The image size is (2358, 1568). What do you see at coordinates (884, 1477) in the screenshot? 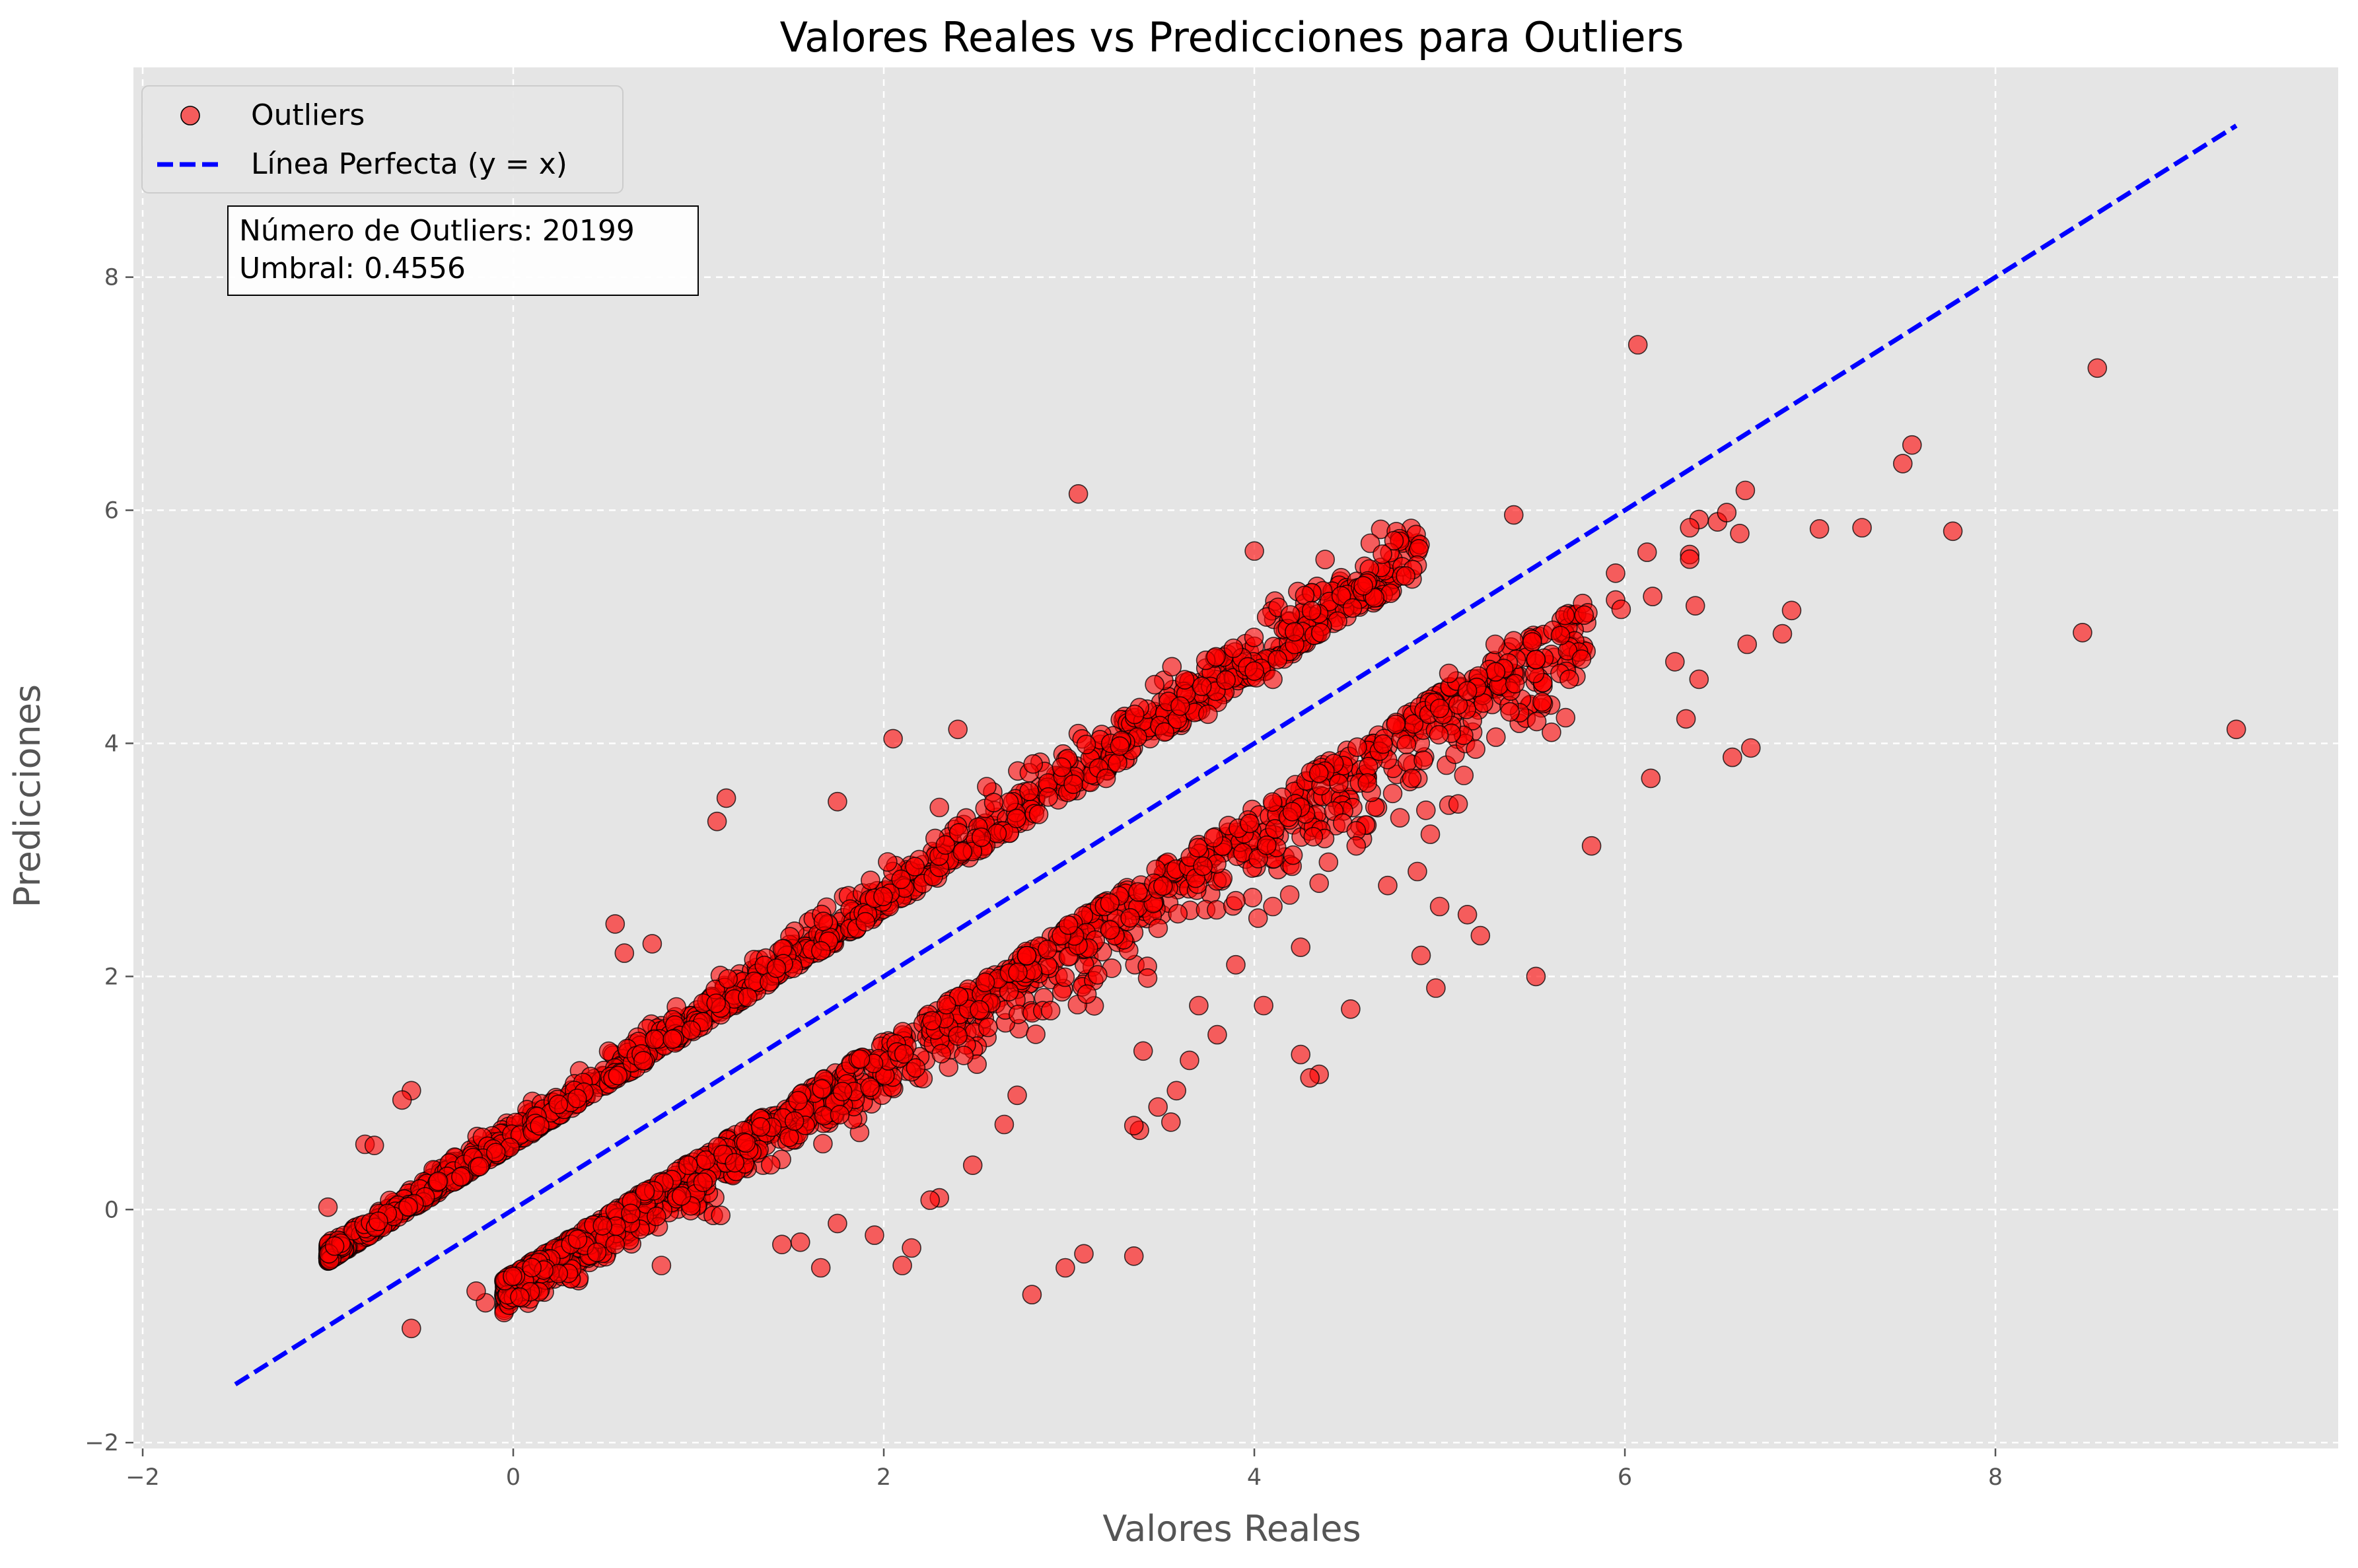
I see `x-tick-label: 2` at bounding box center [884, 1477].